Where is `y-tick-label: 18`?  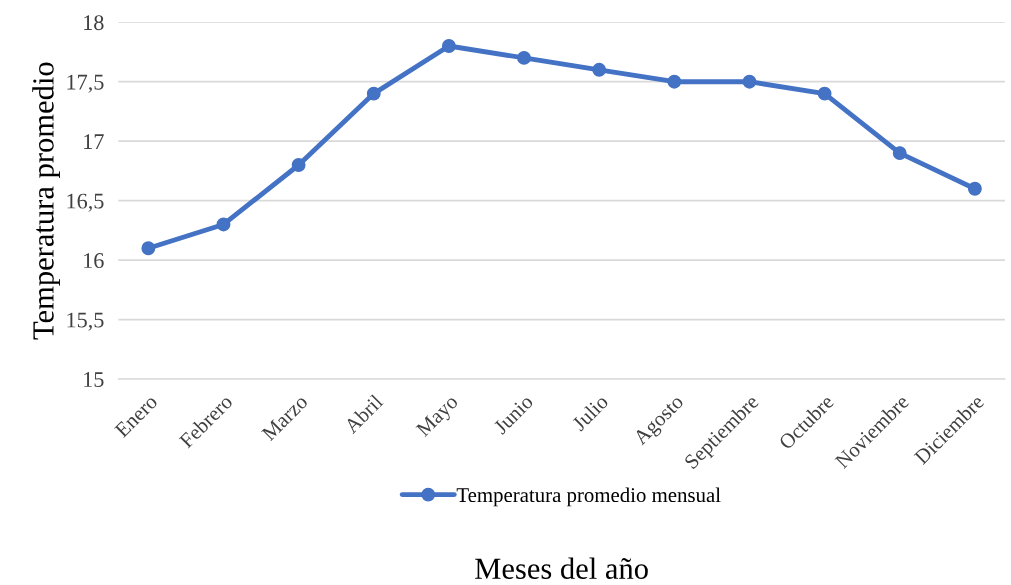
y-tick-label: 18 is located at coordinates (94, 23).